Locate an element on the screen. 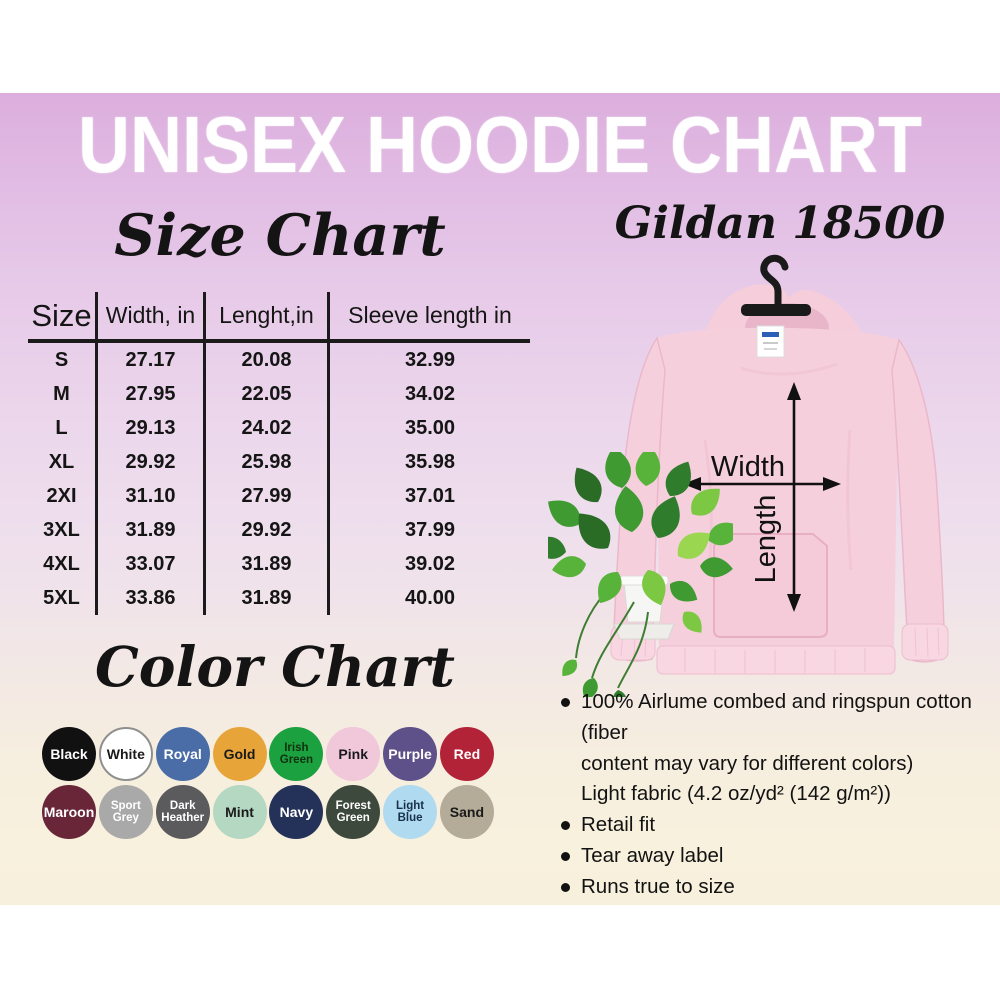 Image resolution: width=1000 pixels, height=1000 pixels. color-swatch-label: Purple is located at coordinates (410, 753).